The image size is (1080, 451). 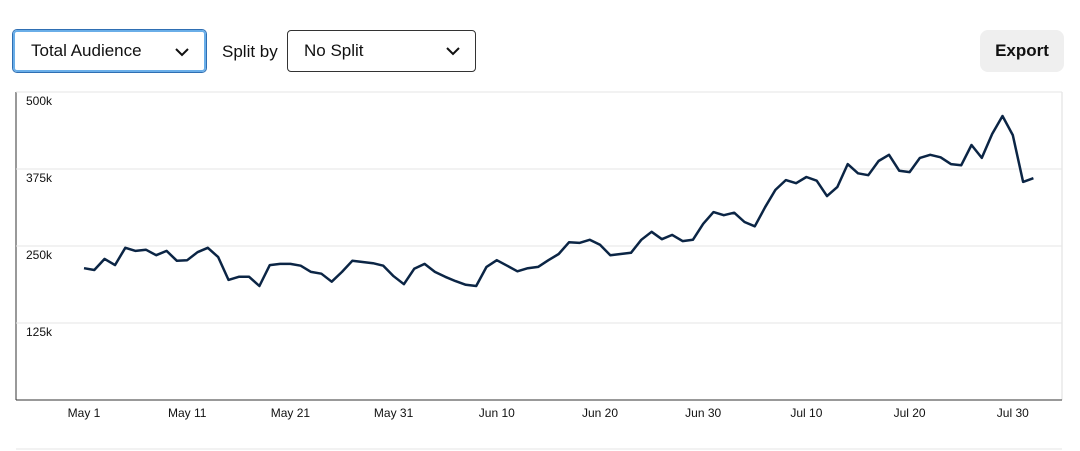 What do you see at coordinates (1022, 51) in the screenshot?
I see `export-button: Export` at bounding box center [1022, 51].